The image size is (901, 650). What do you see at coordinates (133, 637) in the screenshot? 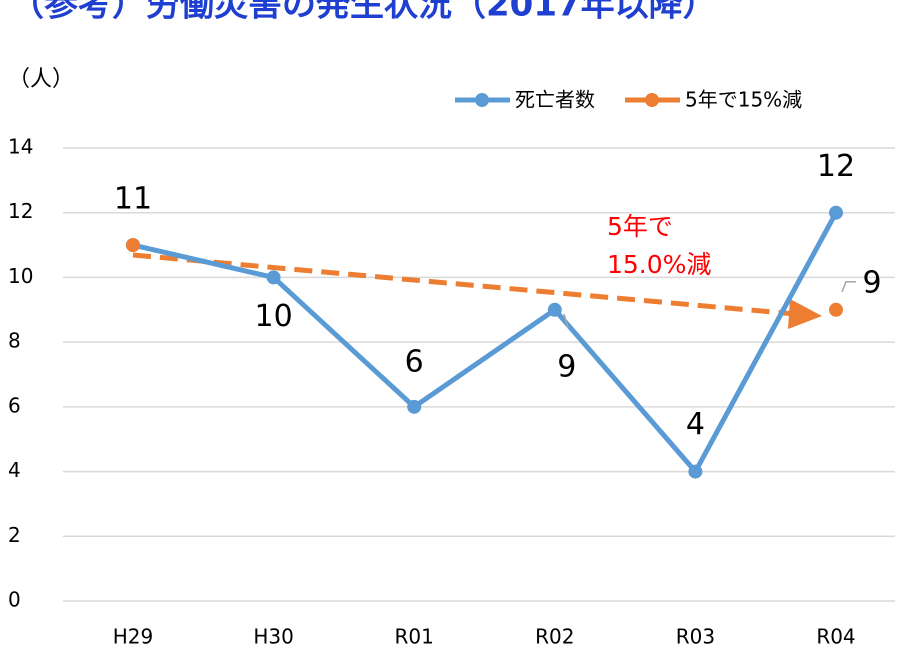
I see `x-tick-label: H29` at bounding box center [133, 637].